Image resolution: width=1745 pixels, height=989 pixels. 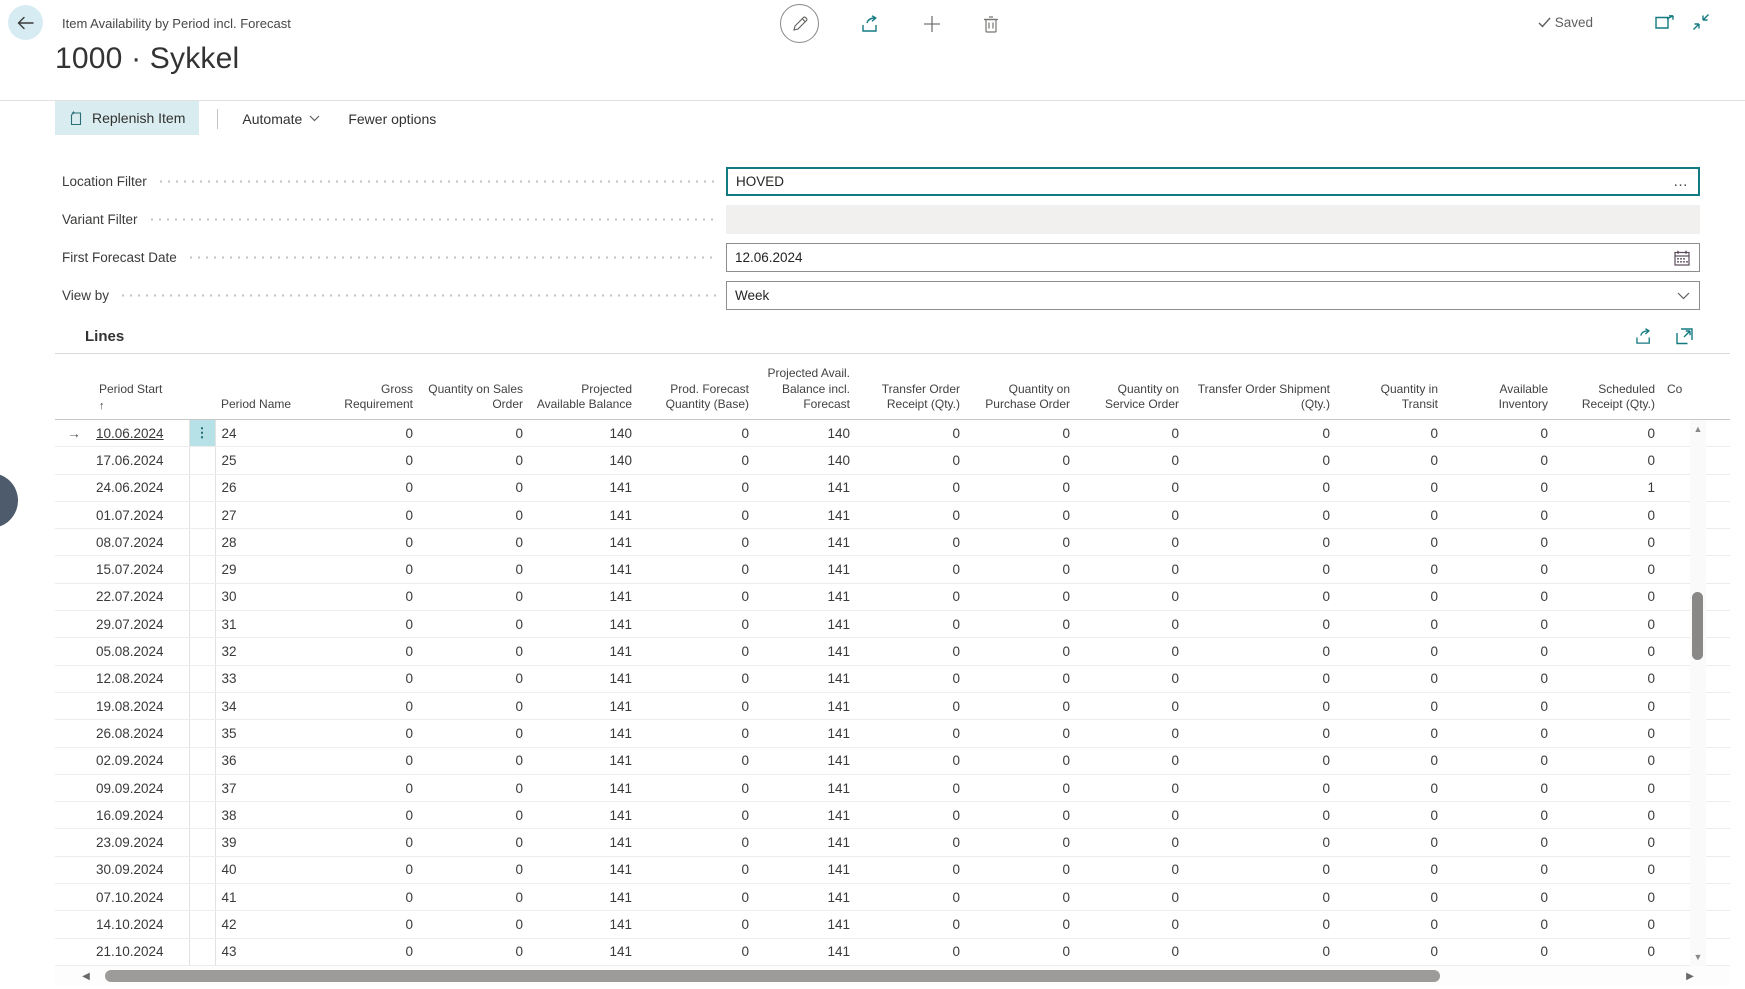 I want to click on table-row: 16.09.2024 38 0 0 141 0 141 0 0 0 0 0 0 0, so click(x=892, y=815).